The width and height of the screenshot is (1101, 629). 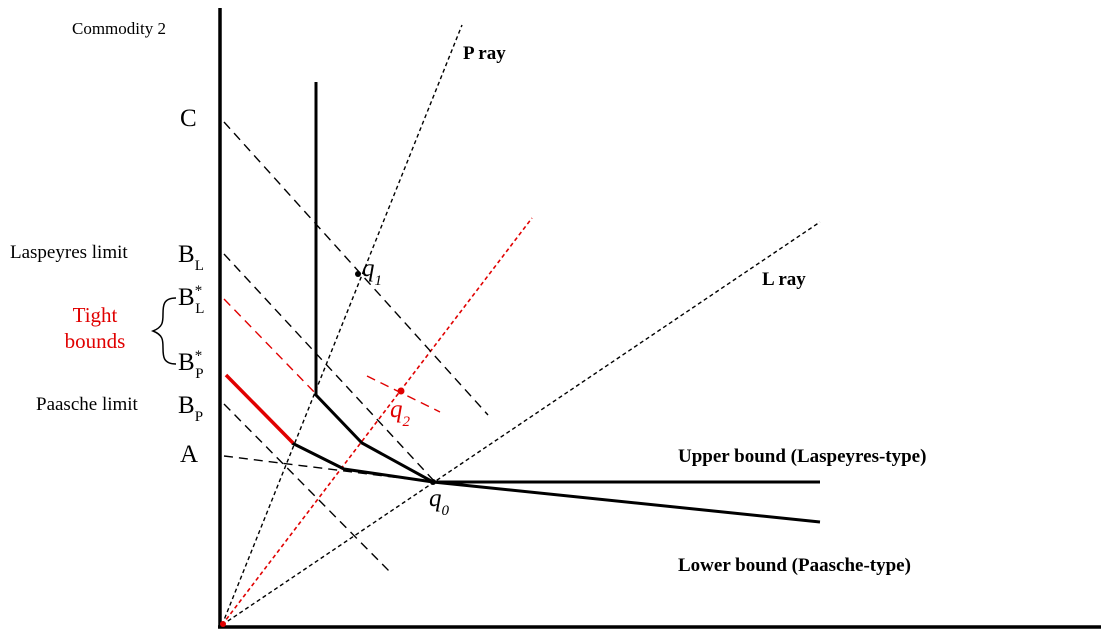 What do you see at coordinates (358, 274) in the screenshot?
I see `q1-point` at bounding box center [358, 274].